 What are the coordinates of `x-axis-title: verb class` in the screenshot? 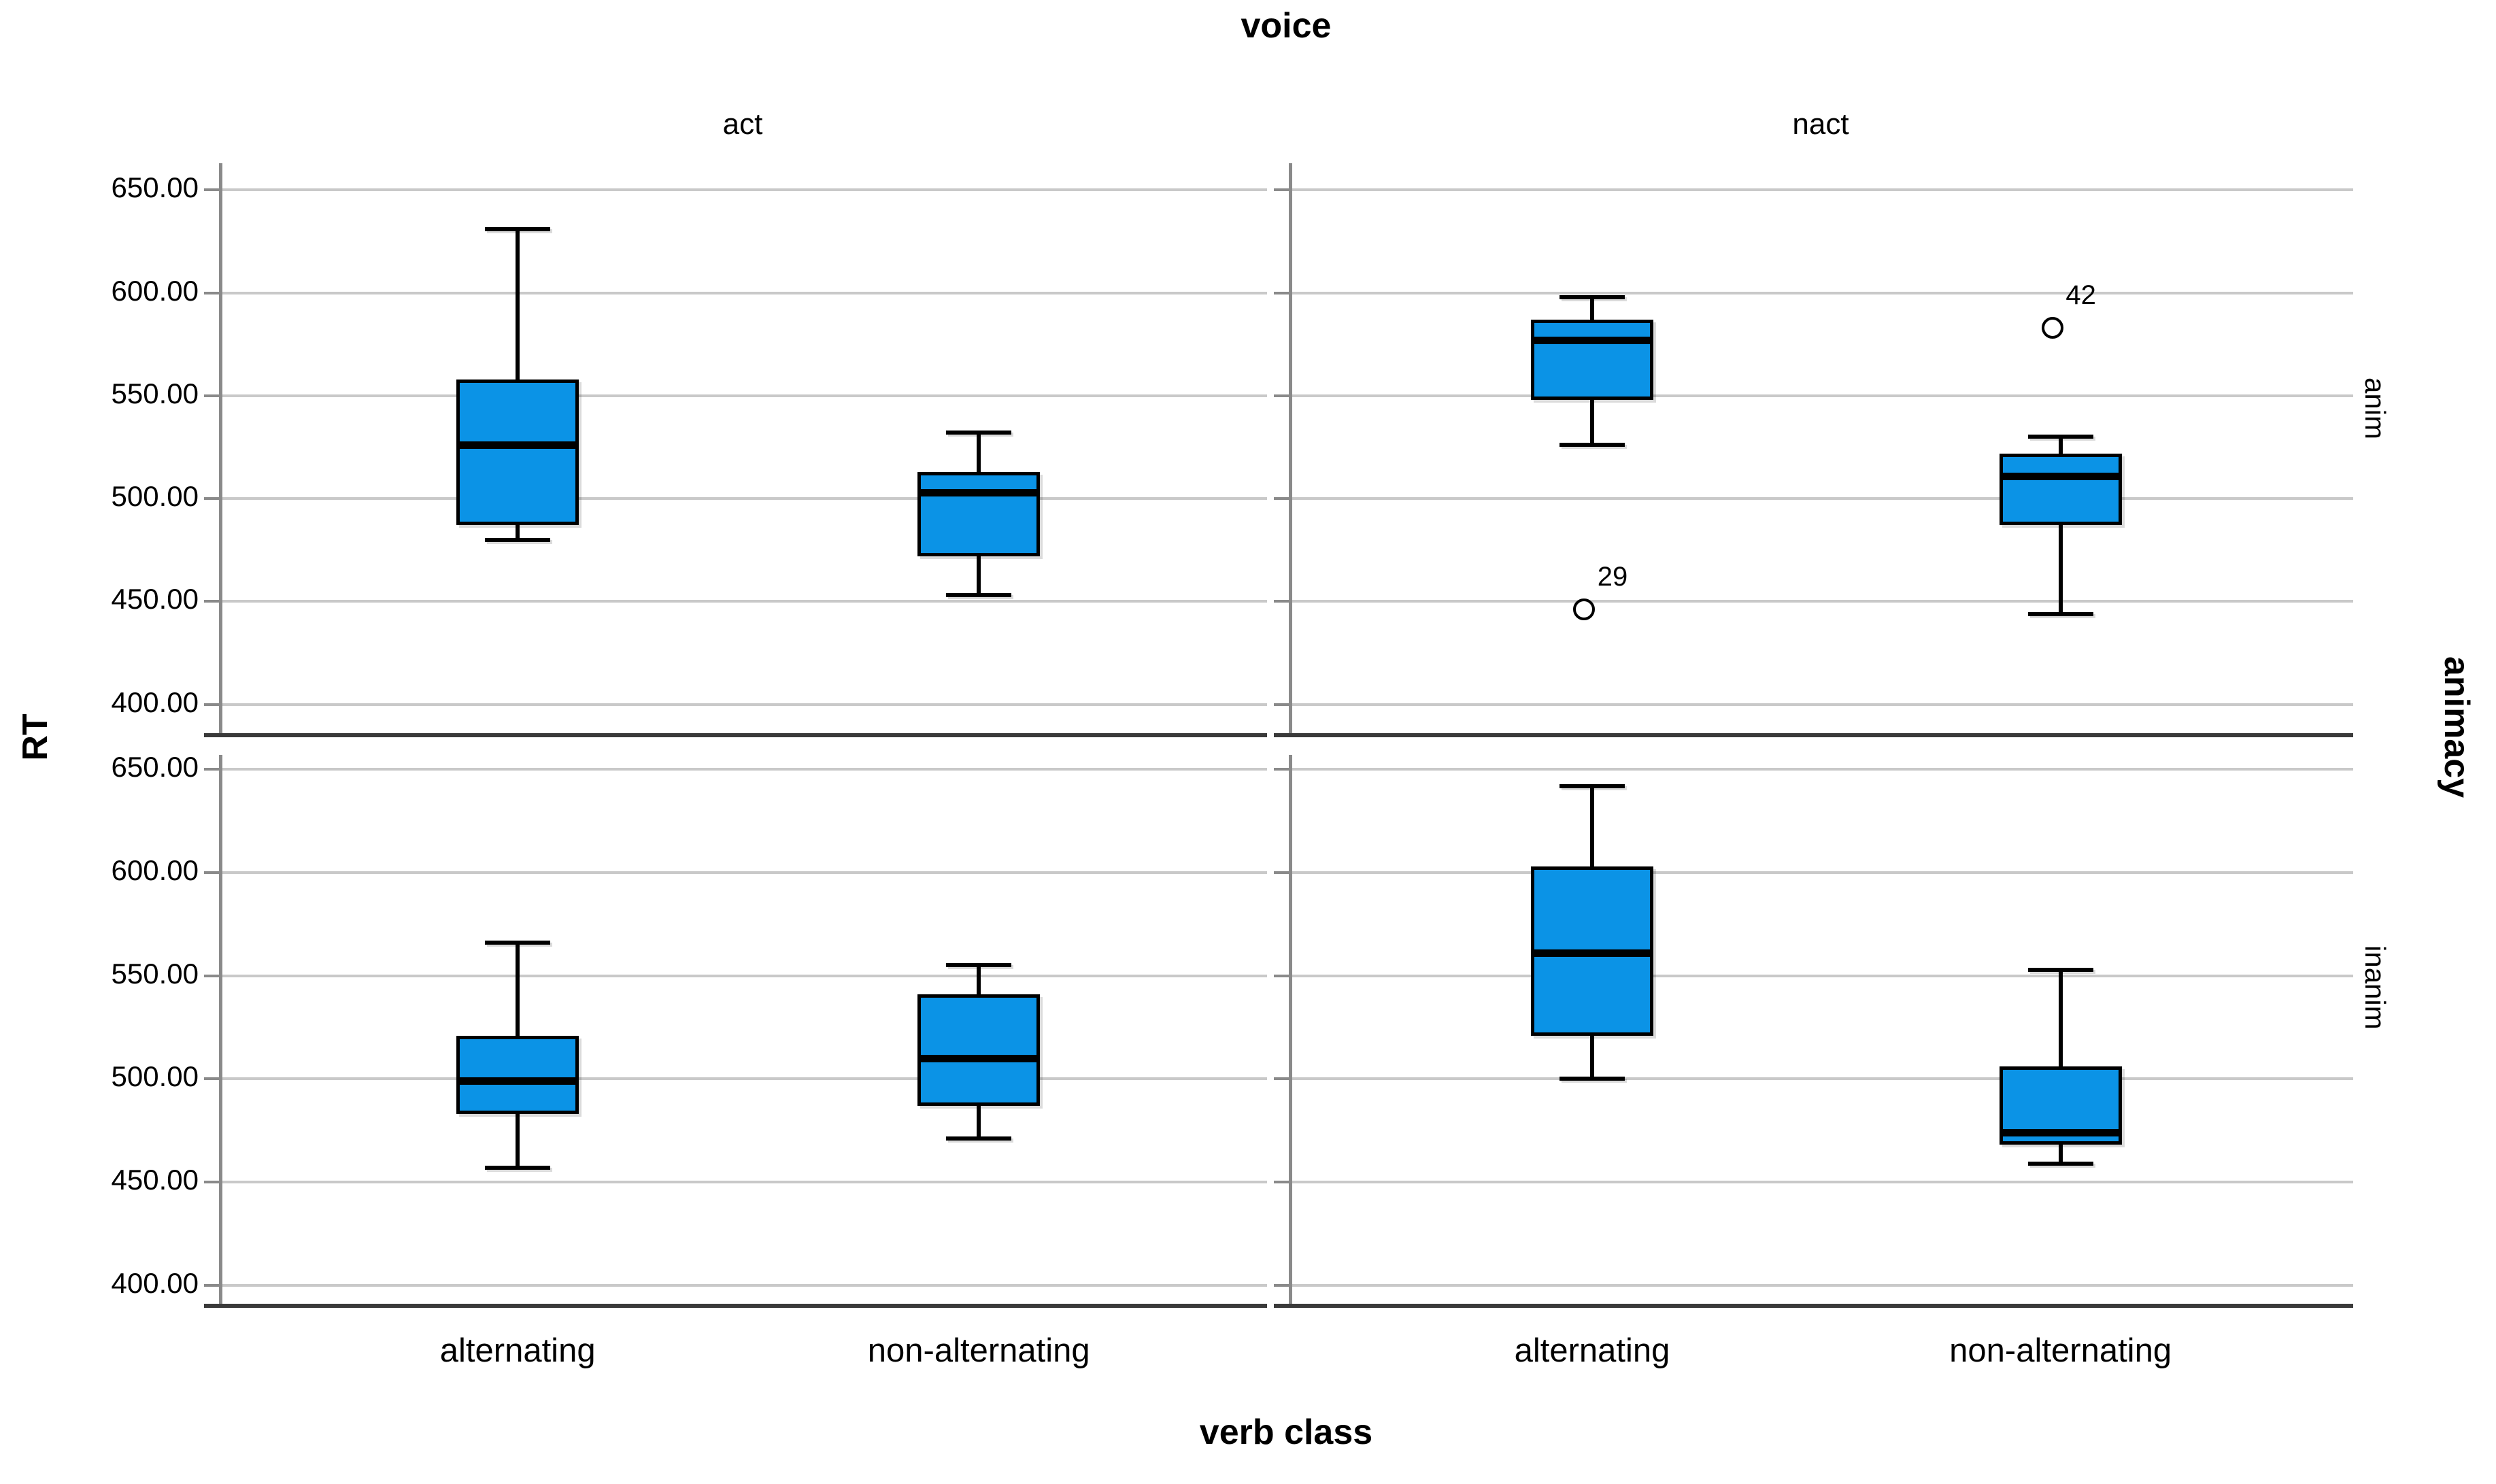 It's located at (1286, 1432).